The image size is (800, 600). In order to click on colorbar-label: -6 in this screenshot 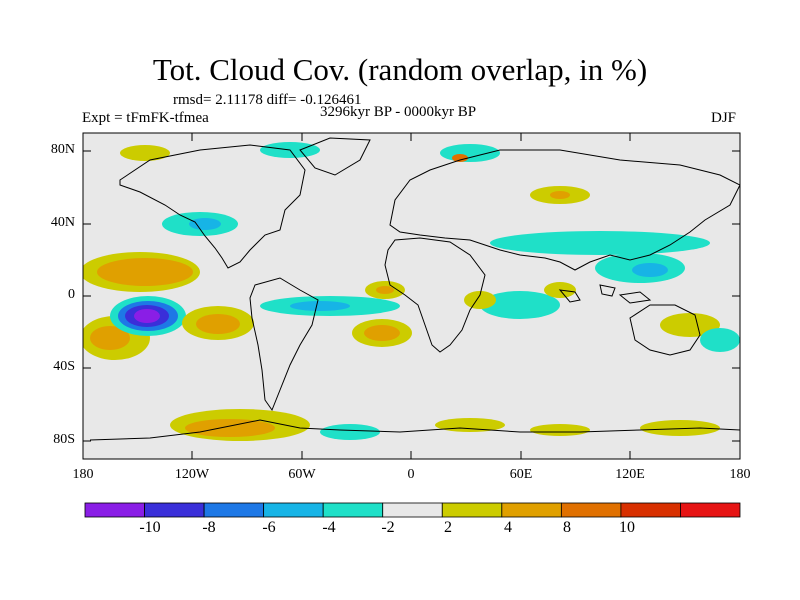, I will do `click(269, 527)`.